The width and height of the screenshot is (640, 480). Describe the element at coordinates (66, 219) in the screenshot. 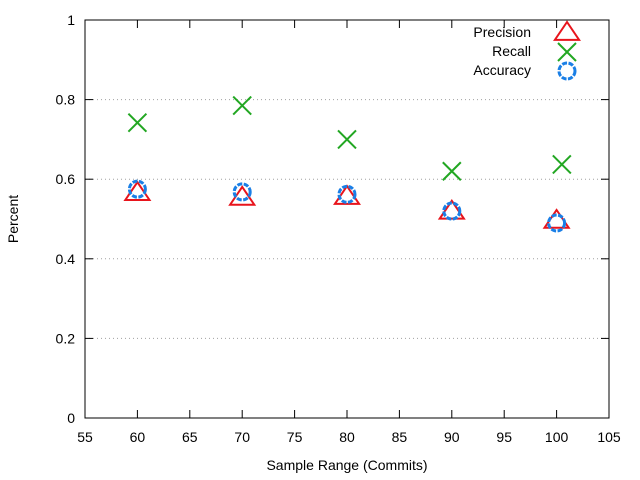

I see `y-tick-labels: 0 0.2 0.4 0.6 0.8 1` at that location.